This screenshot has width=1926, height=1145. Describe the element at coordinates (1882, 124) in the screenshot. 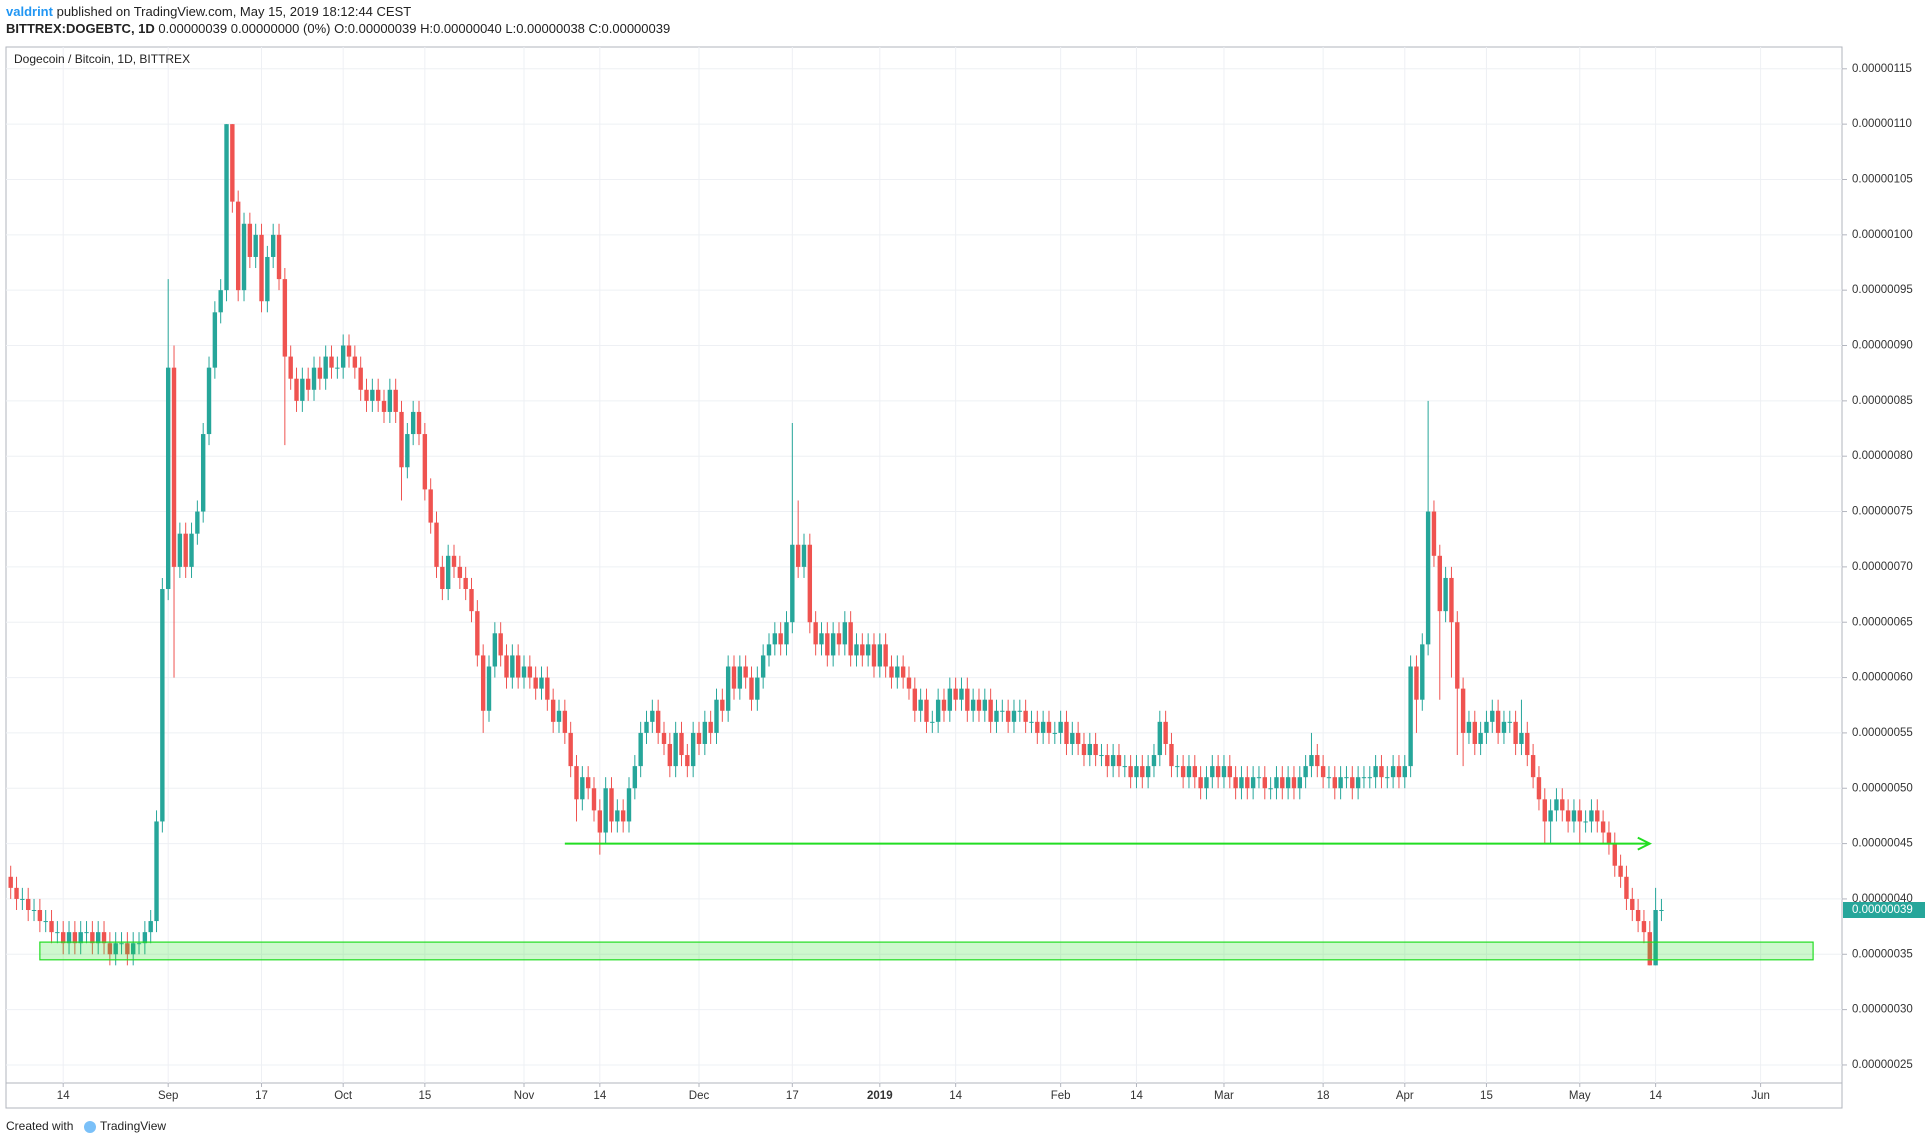

I see `y-tick-label: 0.00000110` at that location.